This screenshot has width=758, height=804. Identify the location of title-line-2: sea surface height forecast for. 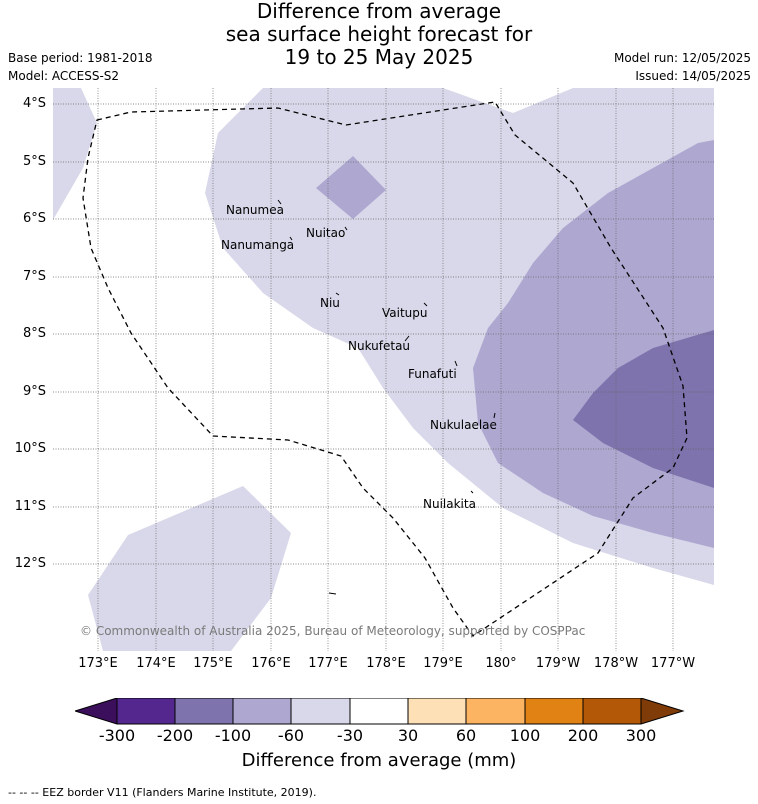
(379, 34).